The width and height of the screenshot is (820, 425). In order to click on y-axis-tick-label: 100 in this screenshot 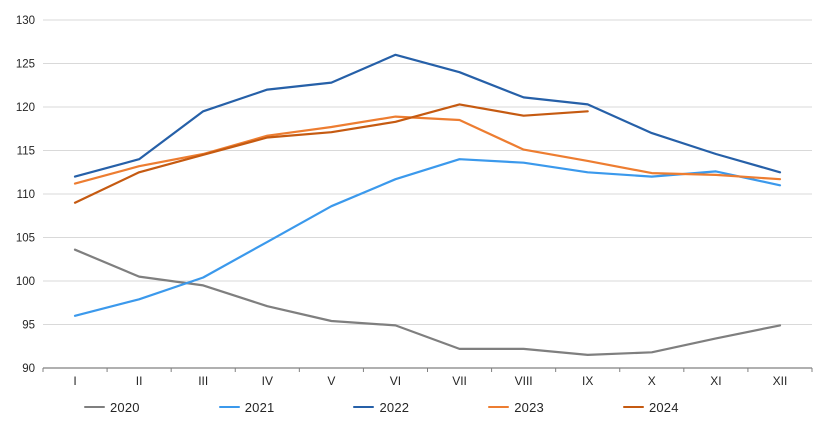, I will do `click(25, 282)`.